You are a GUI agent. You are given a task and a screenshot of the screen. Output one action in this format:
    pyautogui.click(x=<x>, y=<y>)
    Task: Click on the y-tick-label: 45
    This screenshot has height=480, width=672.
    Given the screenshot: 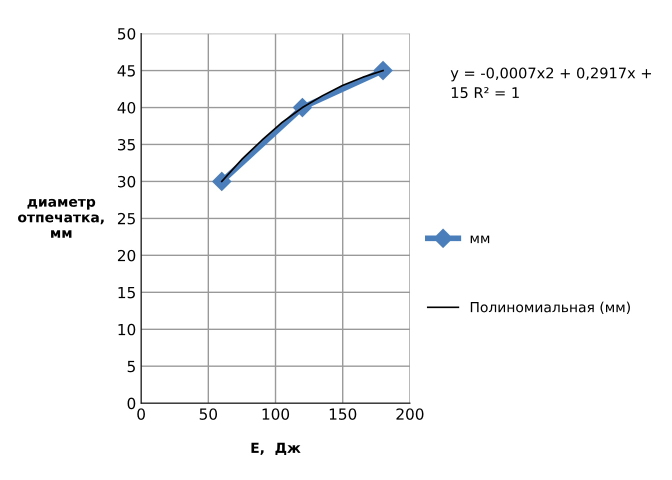 What is the action you would take?
    pyautogui.click(x=126, y=71)
    